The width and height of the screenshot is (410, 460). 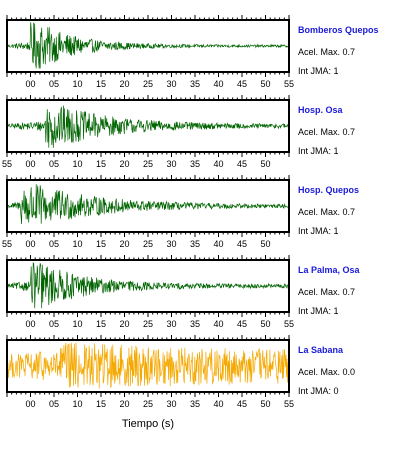 I want to click on jma-intensity-label: Int JMA: 0, so click(x=318, y=391).